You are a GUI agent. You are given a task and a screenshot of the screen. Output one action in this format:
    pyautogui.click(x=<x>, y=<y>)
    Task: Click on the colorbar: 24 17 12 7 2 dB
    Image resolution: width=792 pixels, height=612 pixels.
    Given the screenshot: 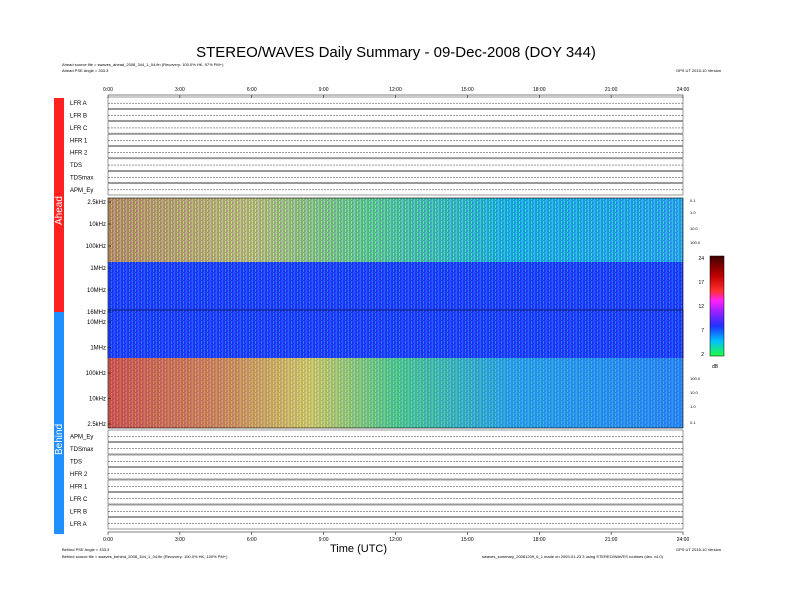 What is the action you would take?
    pyautogui.click(x=711, y=312)
    